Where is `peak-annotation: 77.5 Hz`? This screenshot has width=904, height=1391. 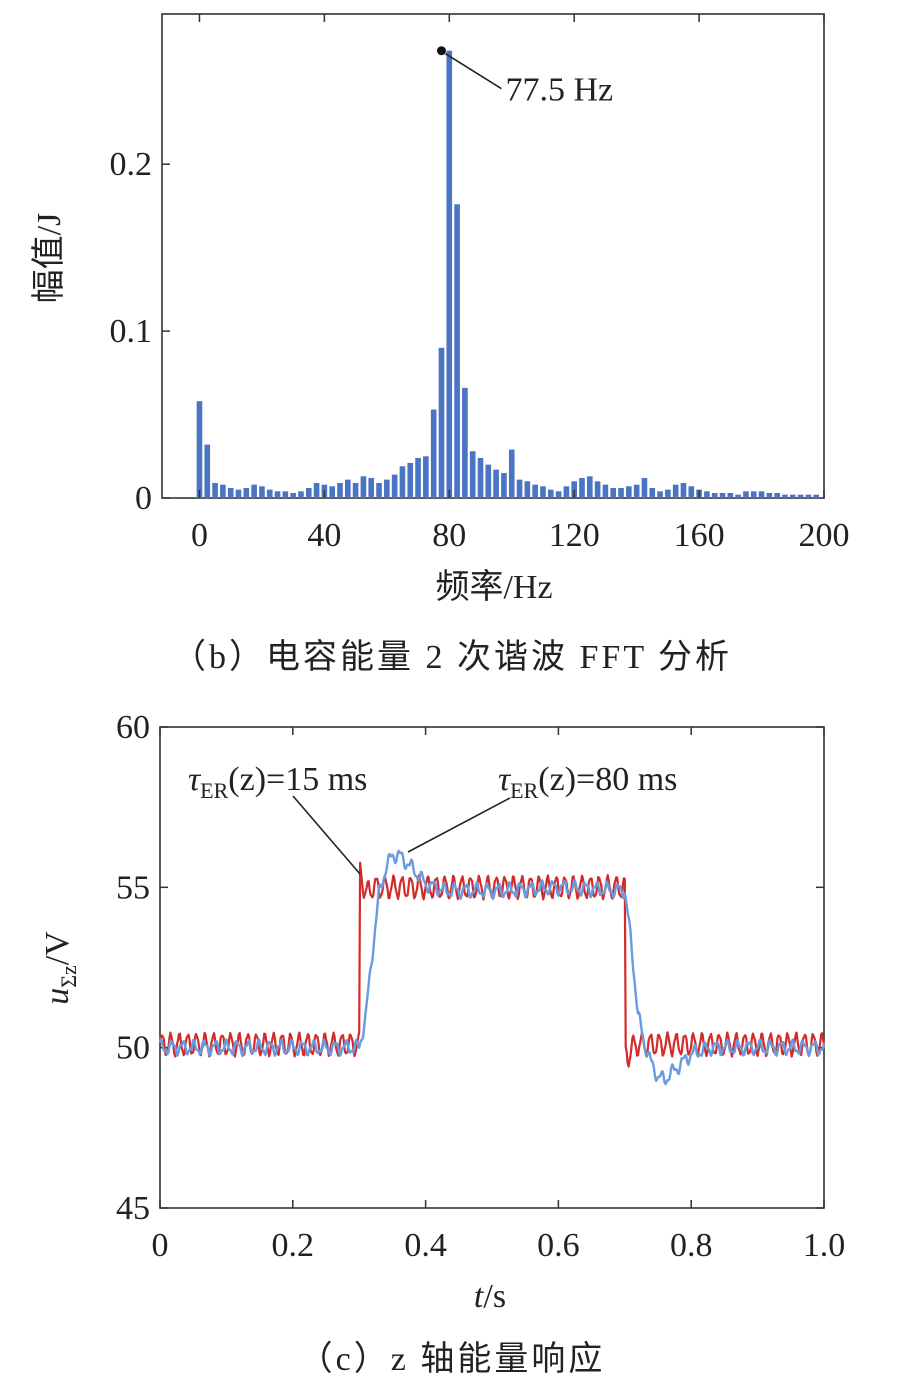 peak-annotation: 77.5 Hz is located at coordinates (524, 77).